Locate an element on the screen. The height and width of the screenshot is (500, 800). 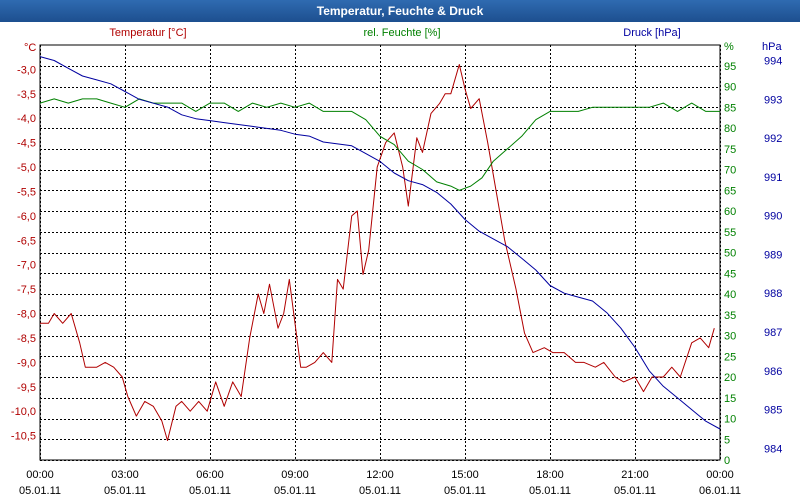
pressure-ticks: 994 993 992 991 990 989 988 987 986 985 984 is located at coordinates (773, 256).